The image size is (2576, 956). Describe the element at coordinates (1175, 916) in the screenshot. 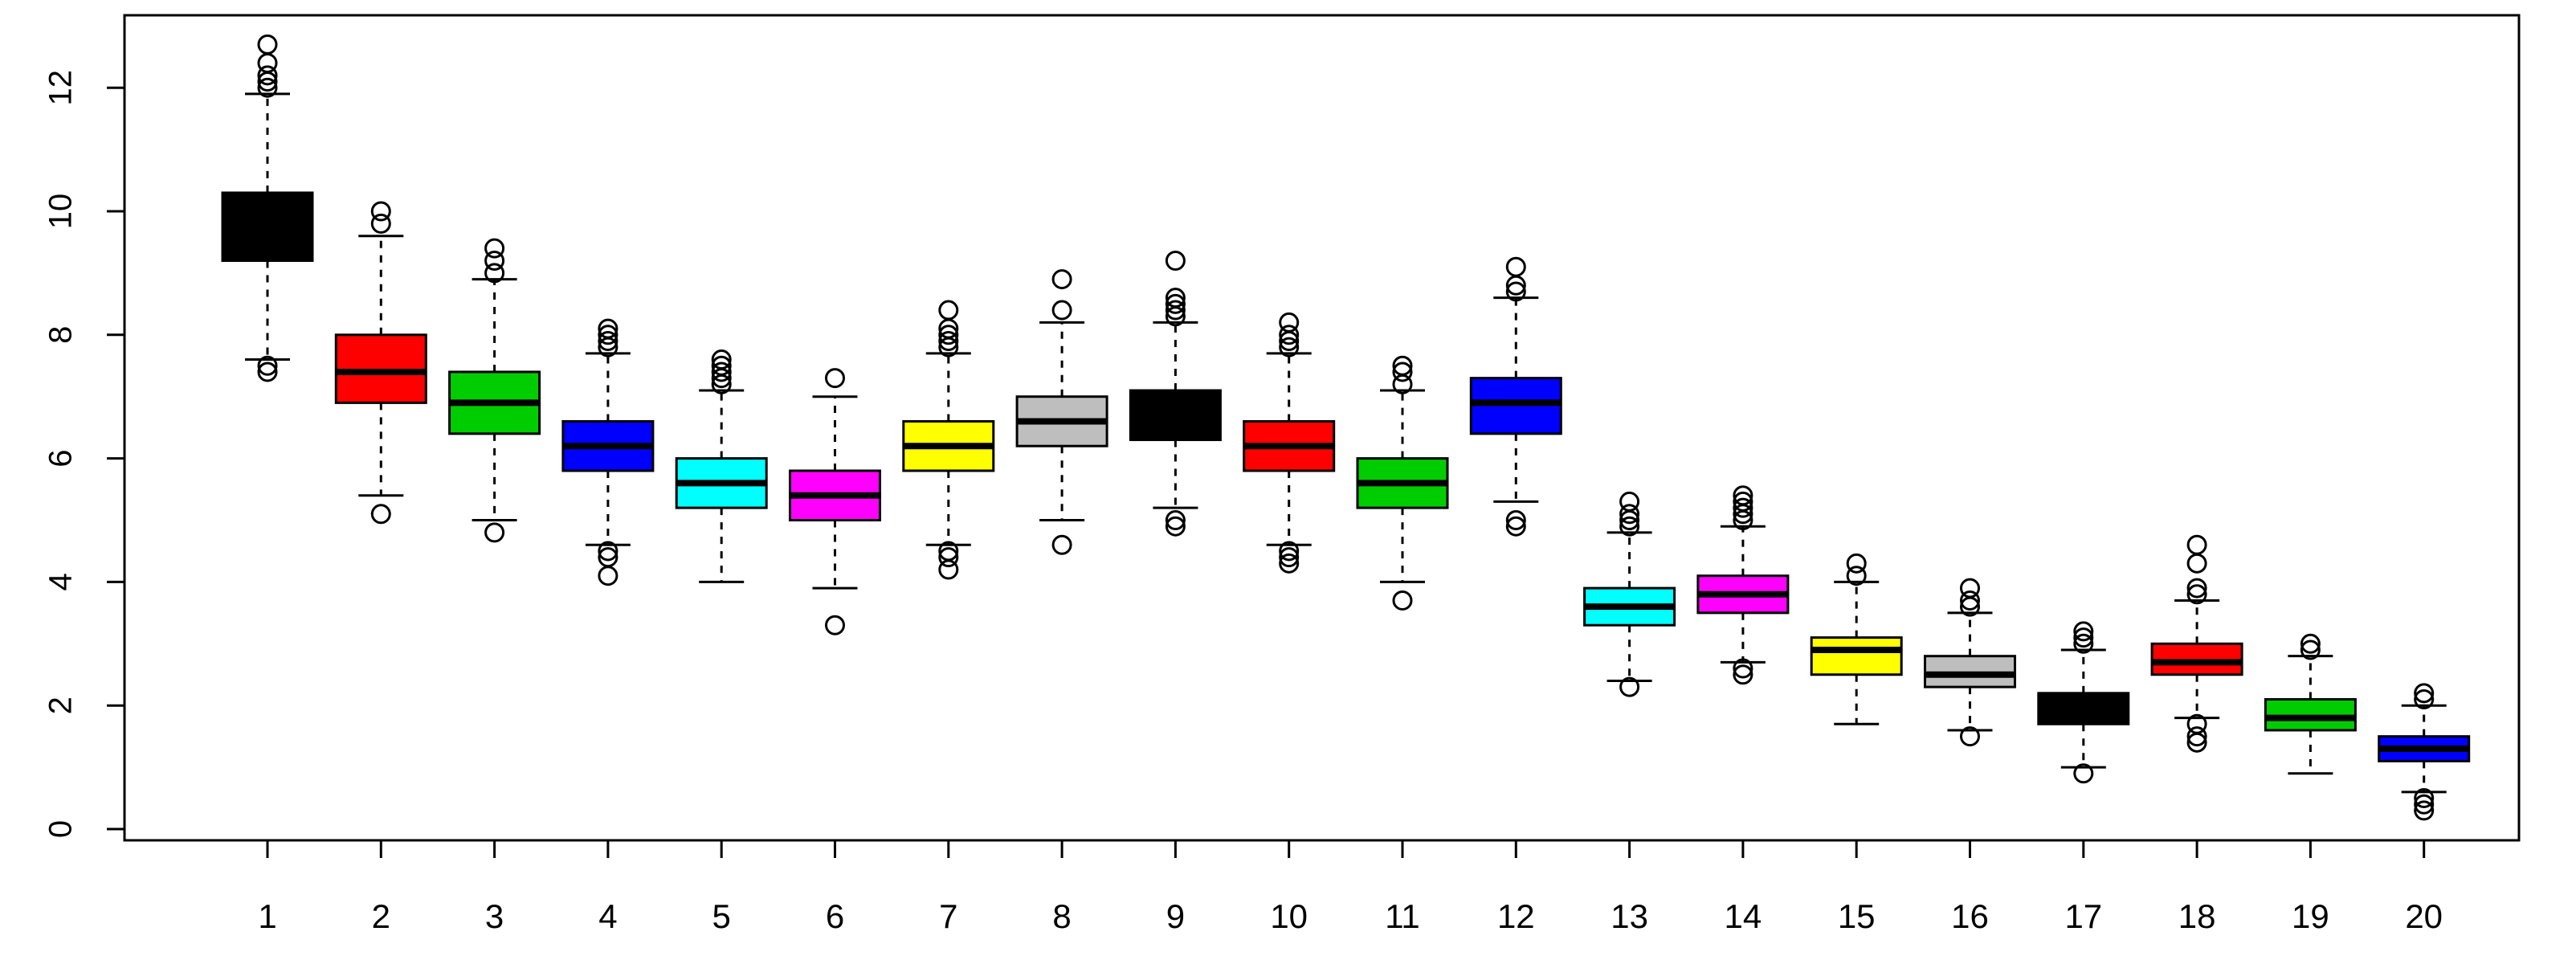

I see `x-tick-label: 9` at that location.